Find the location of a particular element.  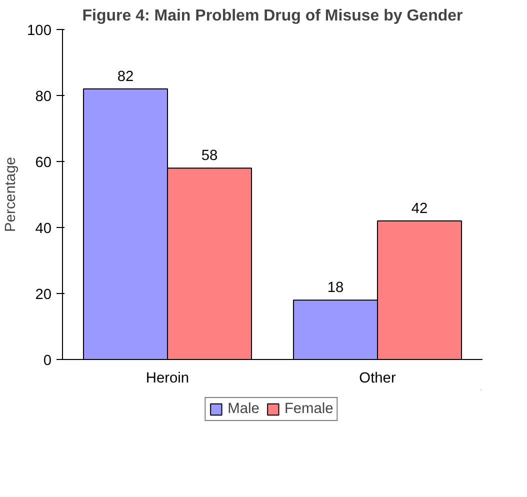

data-label: 82 is located at coordinates (125, 76).